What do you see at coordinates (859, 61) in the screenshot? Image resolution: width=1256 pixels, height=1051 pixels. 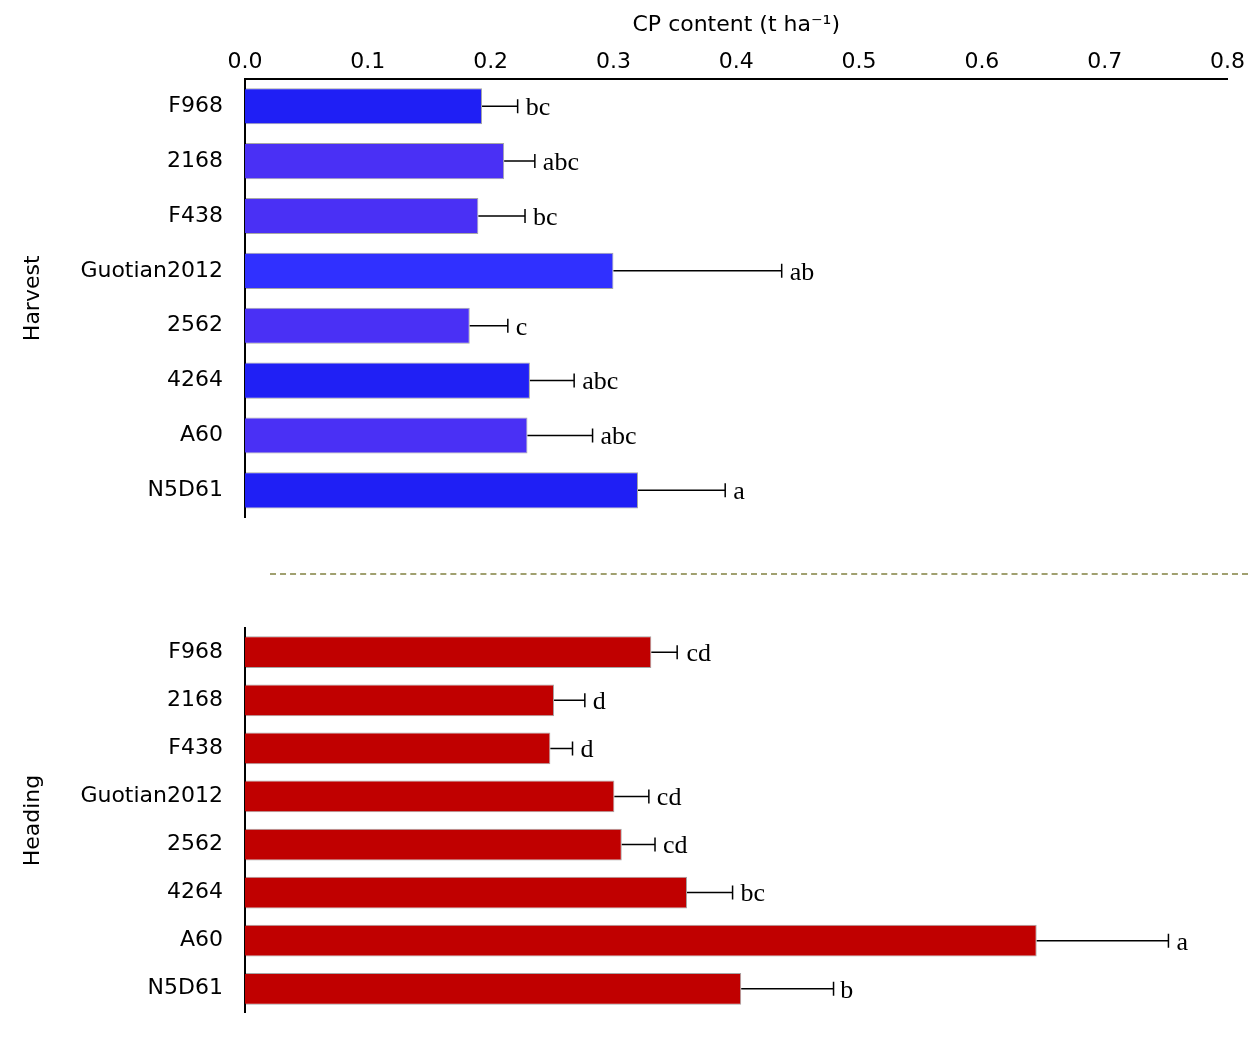 I see `x-tick-label: 0.5` at bounding box center [859, 61].